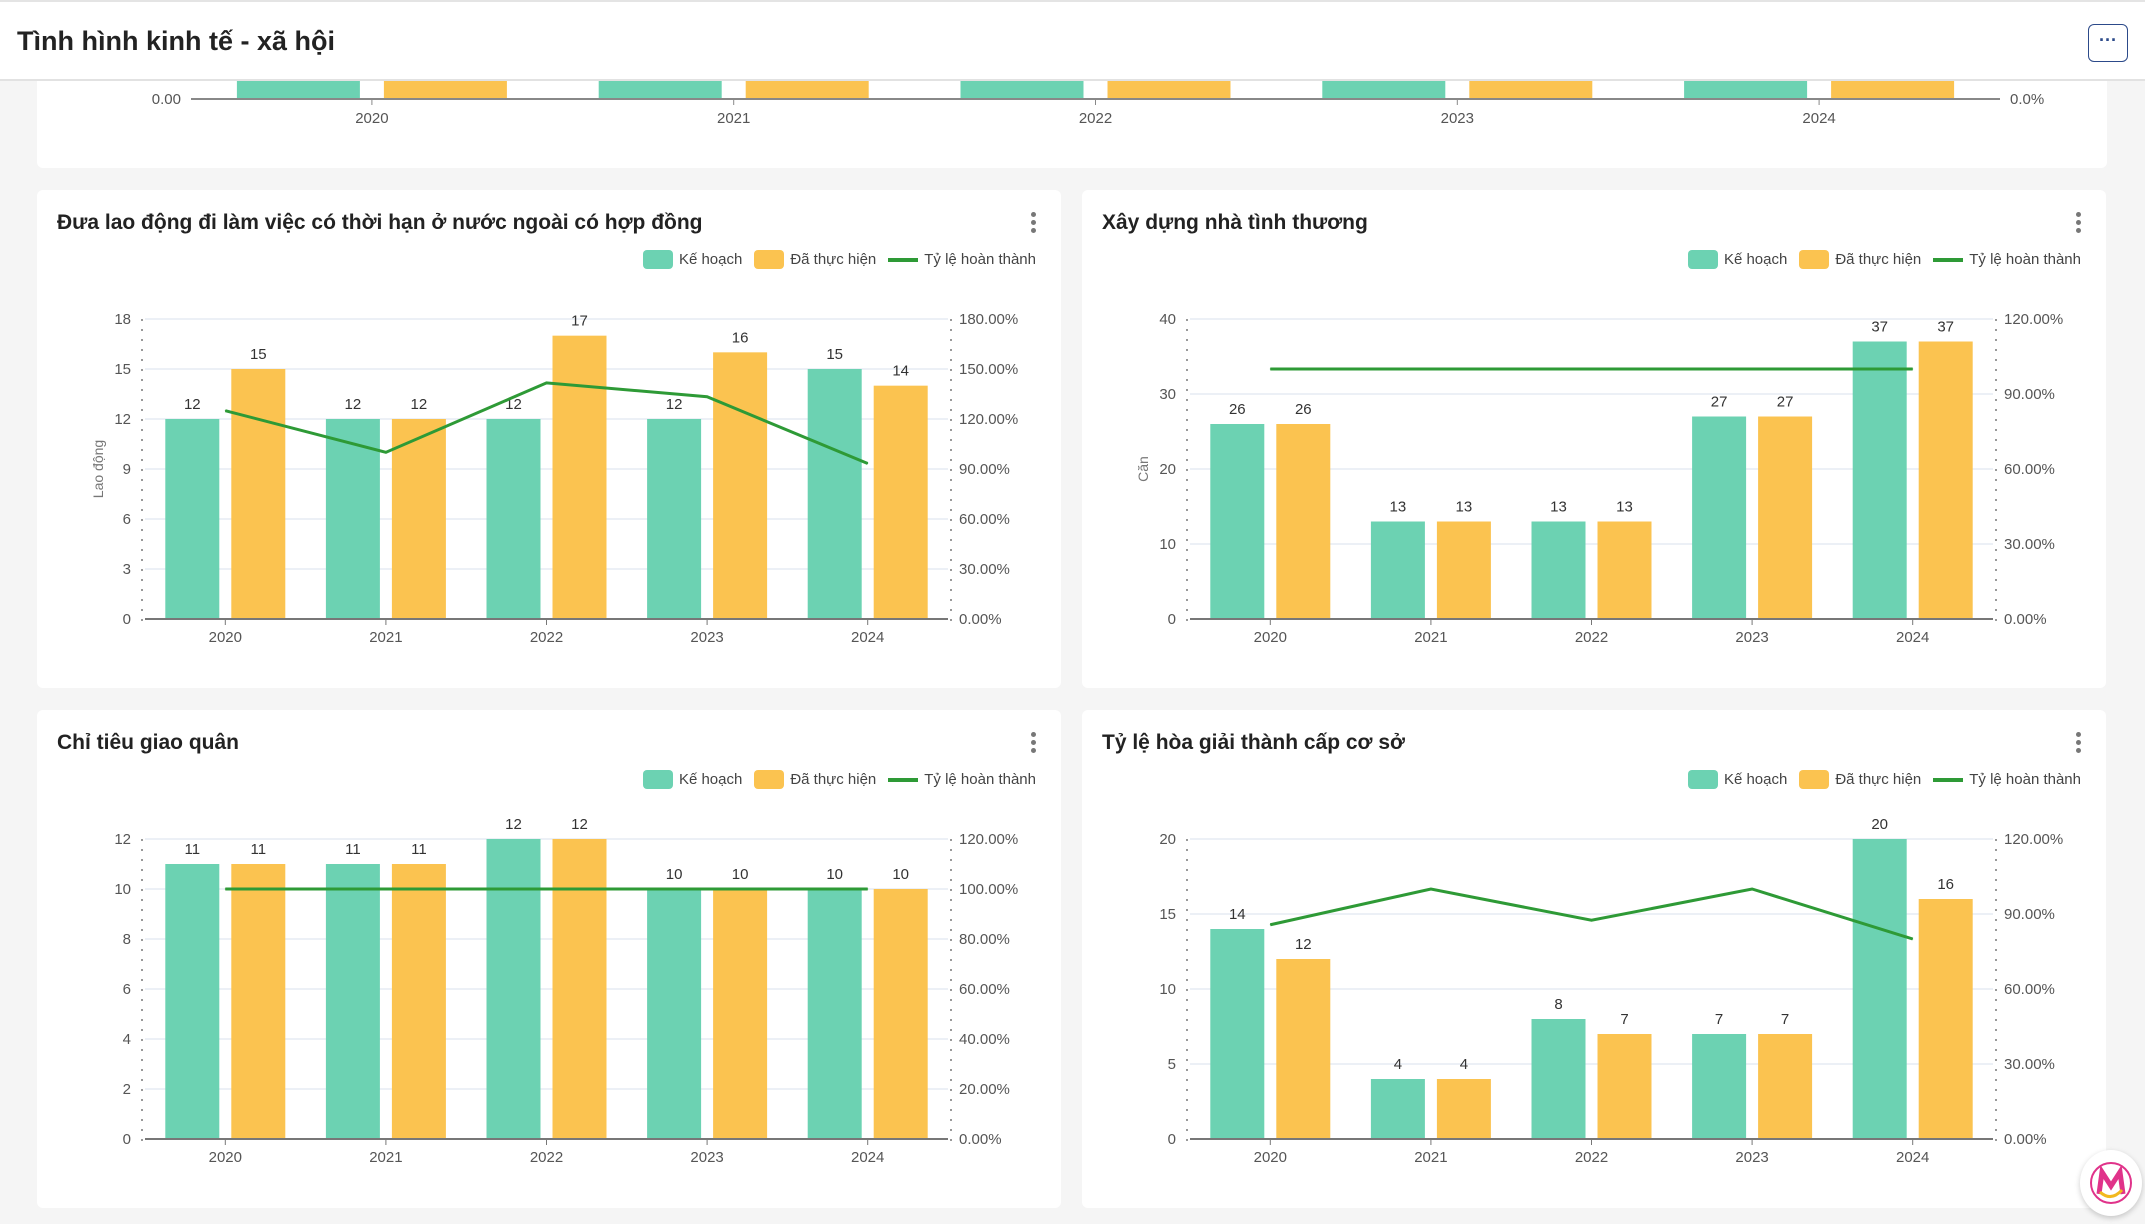  I want to click on y-tick-label: 6, so click(127, 519).